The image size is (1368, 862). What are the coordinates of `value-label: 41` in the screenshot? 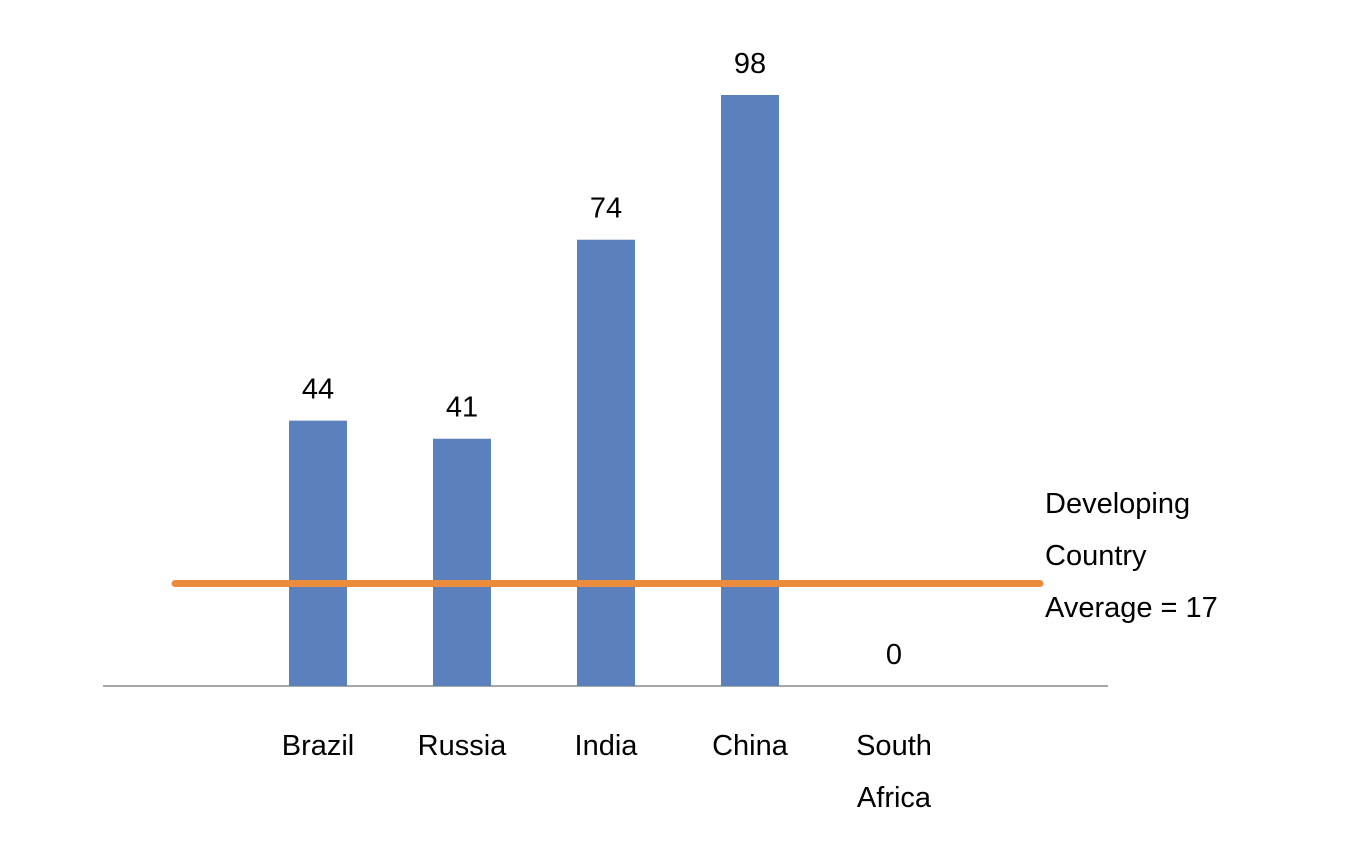 It's located at (462, 408).